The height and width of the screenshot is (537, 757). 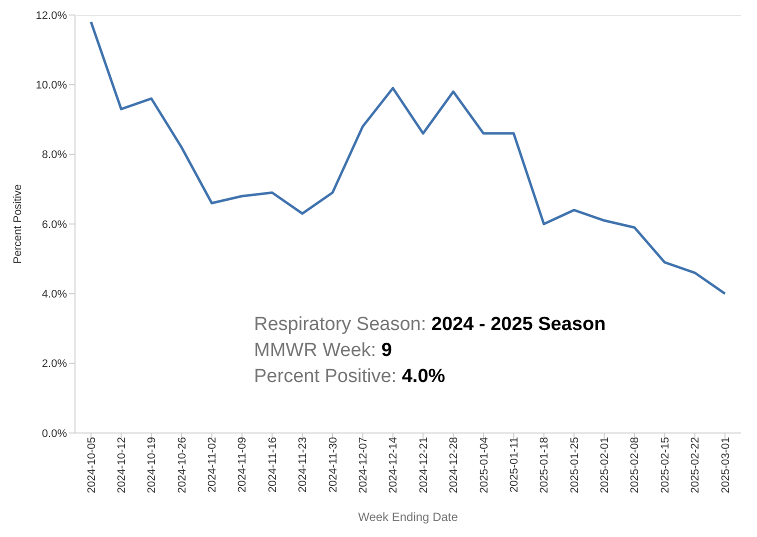 What do you see at coordinates (726, 465) in the screenshot?
I see `x-tick-label: 2025-03-01` at bounding box center [726, 465].